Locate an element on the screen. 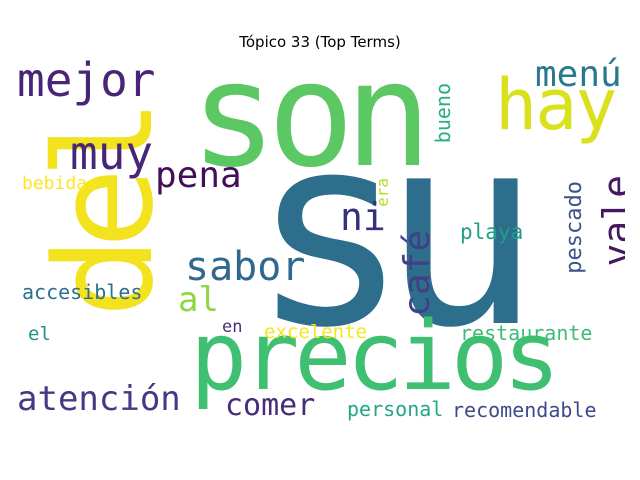  word-personal: personal is located at coordinates (395, 409).